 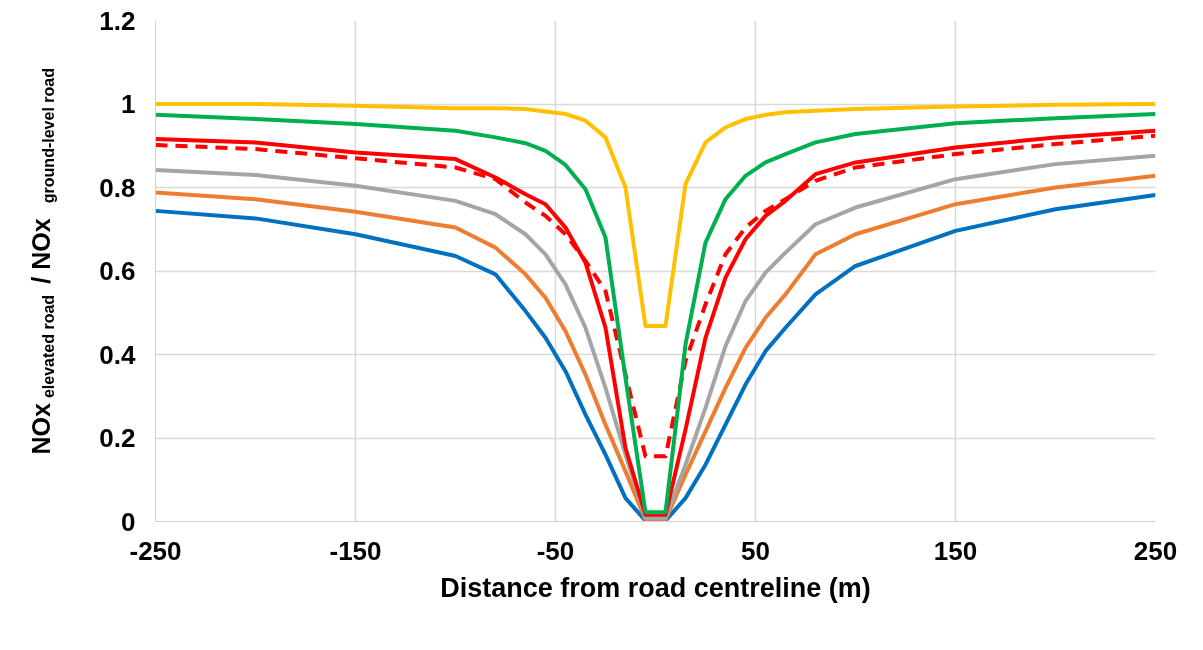 What do you see at coordinates (555, 550) in the screenshot?
I see `x-tick-label: -50` at bounding box center [555, 550].